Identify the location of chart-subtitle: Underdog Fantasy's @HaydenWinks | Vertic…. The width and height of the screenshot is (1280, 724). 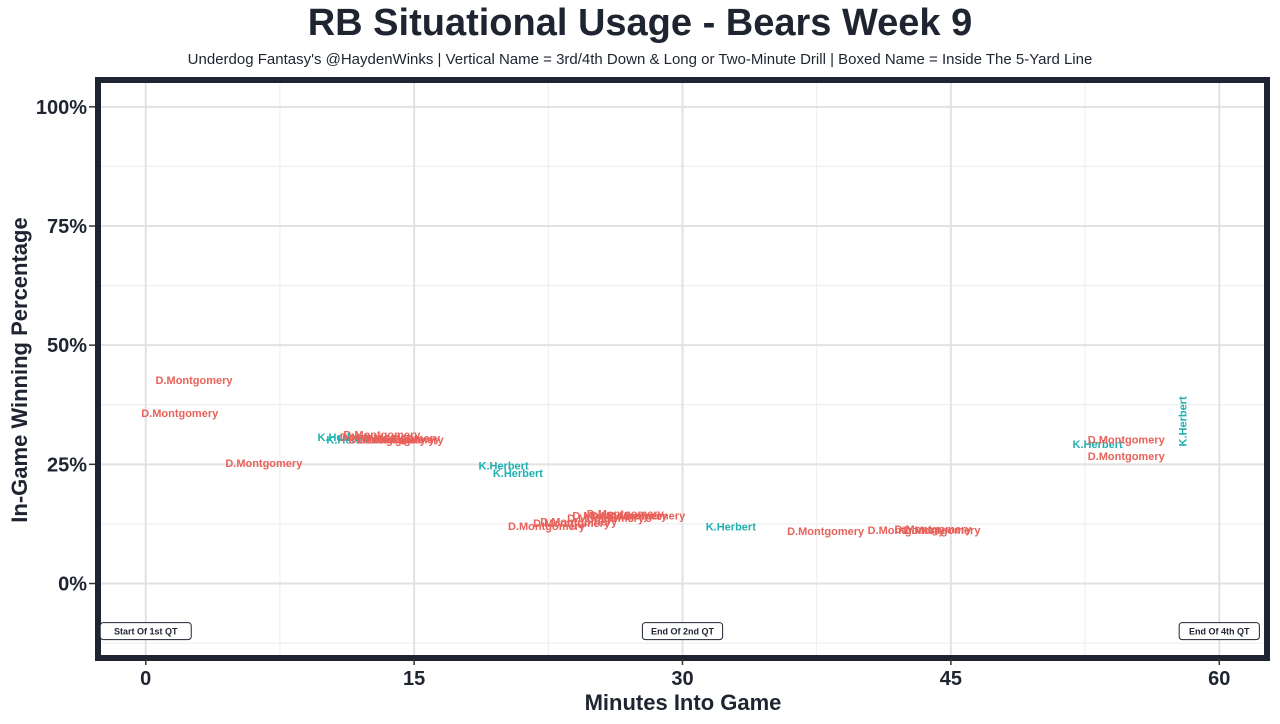
(640, 59).